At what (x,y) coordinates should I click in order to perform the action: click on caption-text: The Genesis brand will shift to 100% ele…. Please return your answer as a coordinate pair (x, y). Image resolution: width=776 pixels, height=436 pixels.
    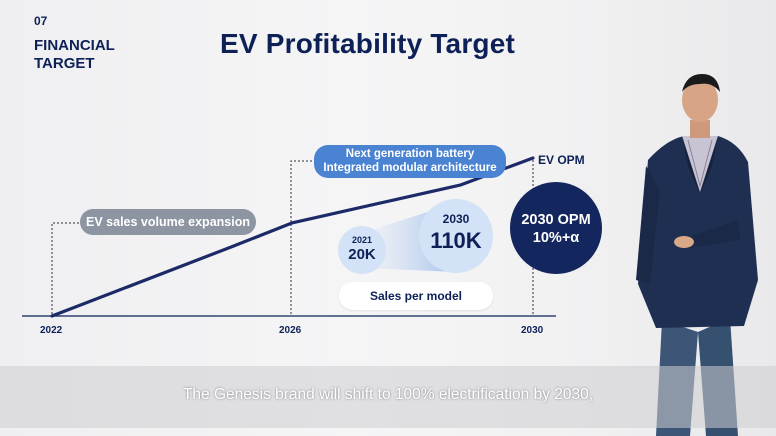
    Looking at the image, I should click on (388, 394).